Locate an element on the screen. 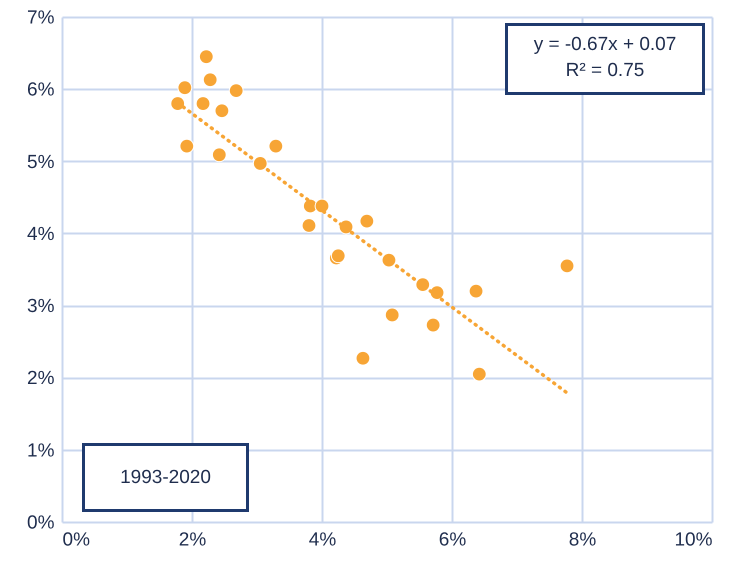 This screenshot has height=570, width=733. y-tick-label: 1% is located at coordinates (41, 451).